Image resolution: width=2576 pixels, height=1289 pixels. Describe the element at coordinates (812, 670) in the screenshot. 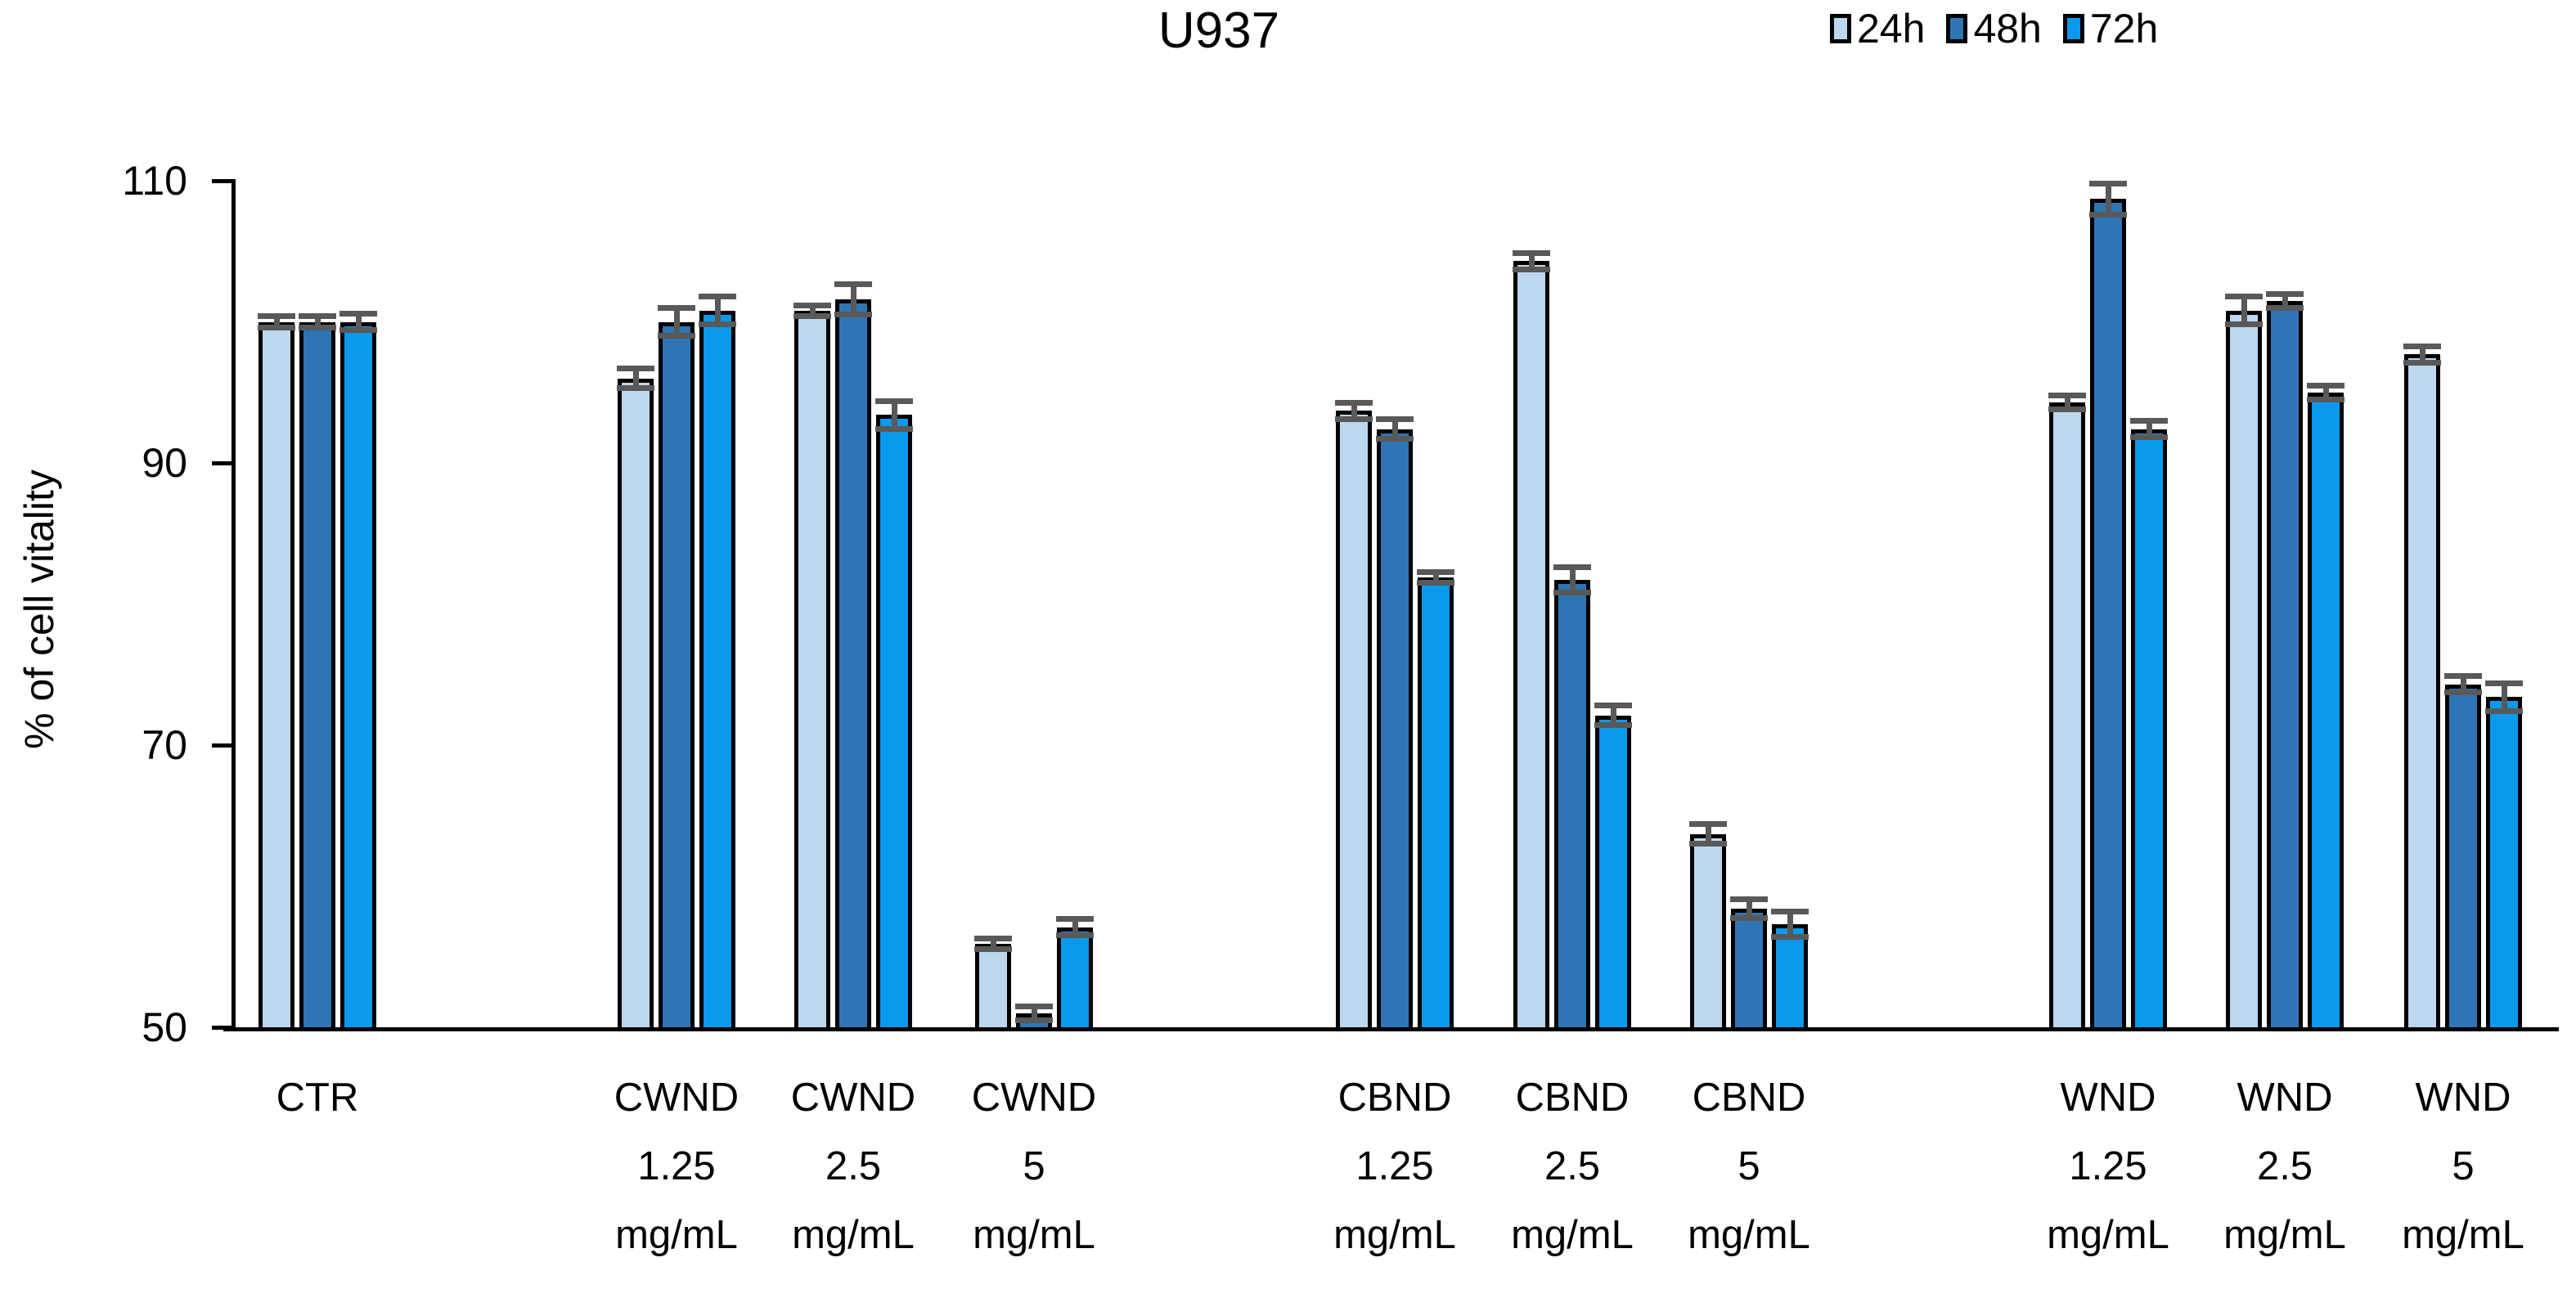

I see `bar-CWND-2.5-mg/mL-24h` at that location.